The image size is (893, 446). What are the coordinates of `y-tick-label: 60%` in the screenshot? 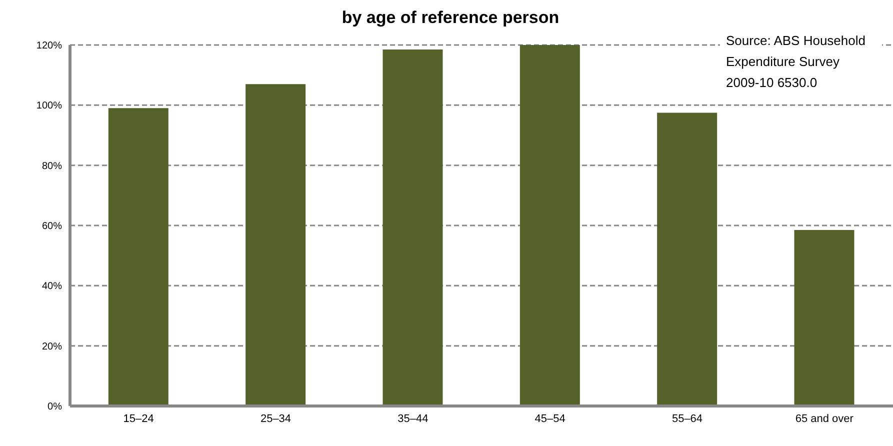 It's located at (52, 226).